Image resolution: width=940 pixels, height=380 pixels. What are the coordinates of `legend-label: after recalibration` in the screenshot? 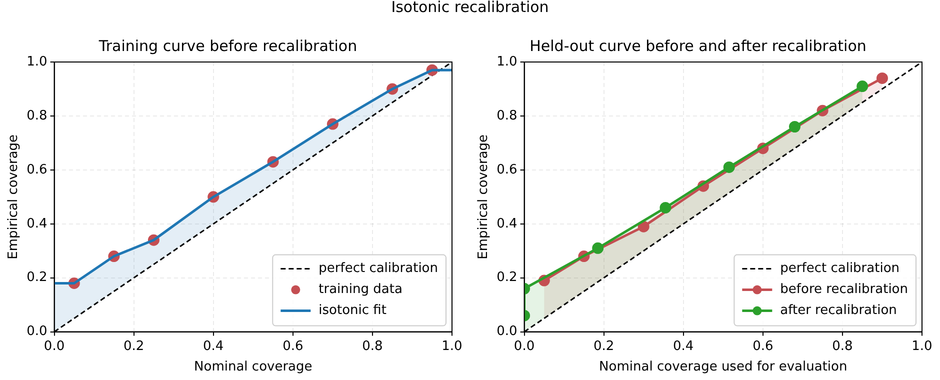 It's located at (838, 310).